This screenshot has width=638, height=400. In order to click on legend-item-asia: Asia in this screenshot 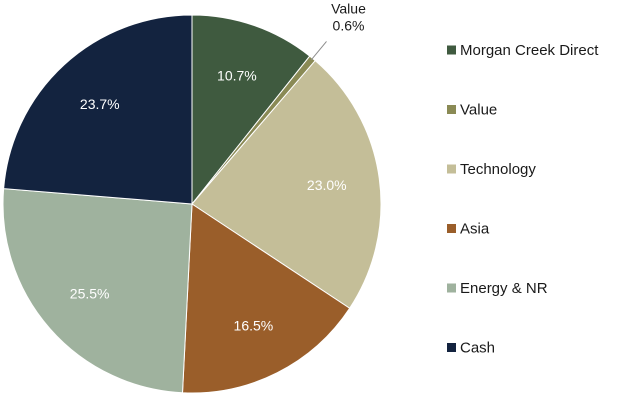, I will do `click(468, 229)`.